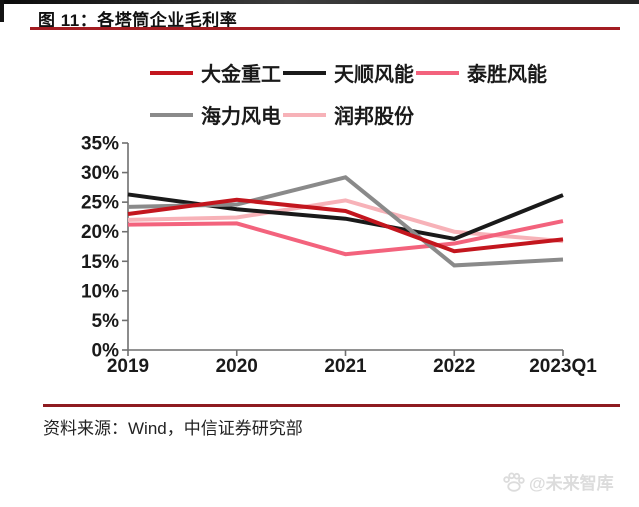 Image resolution: width=639 pixels, height=507 pixels. I want to click on y-tick-label: 0%, so click(106, 351).